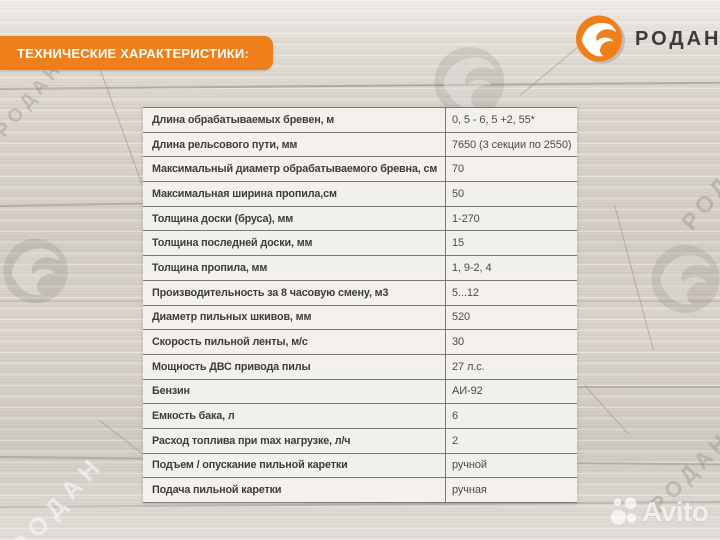 The width and height of the screenshot is (720, 540). What do you see at coordinates (511, 169) in the screenshot?
I see `spec-value: 70` at bounding box center [511, 169].